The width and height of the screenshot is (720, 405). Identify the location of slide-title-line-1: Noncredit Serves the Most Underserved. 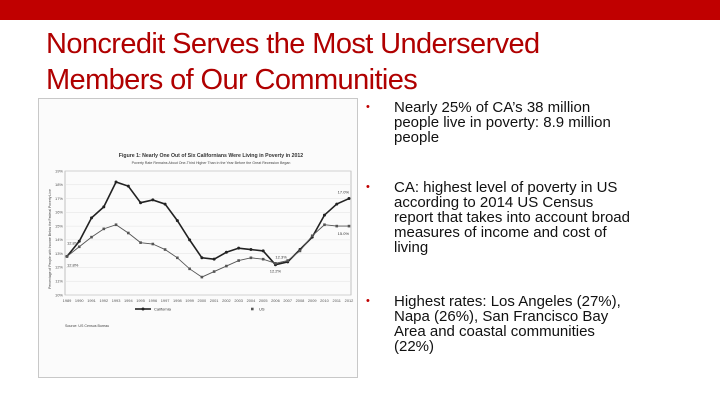
(293, 44).